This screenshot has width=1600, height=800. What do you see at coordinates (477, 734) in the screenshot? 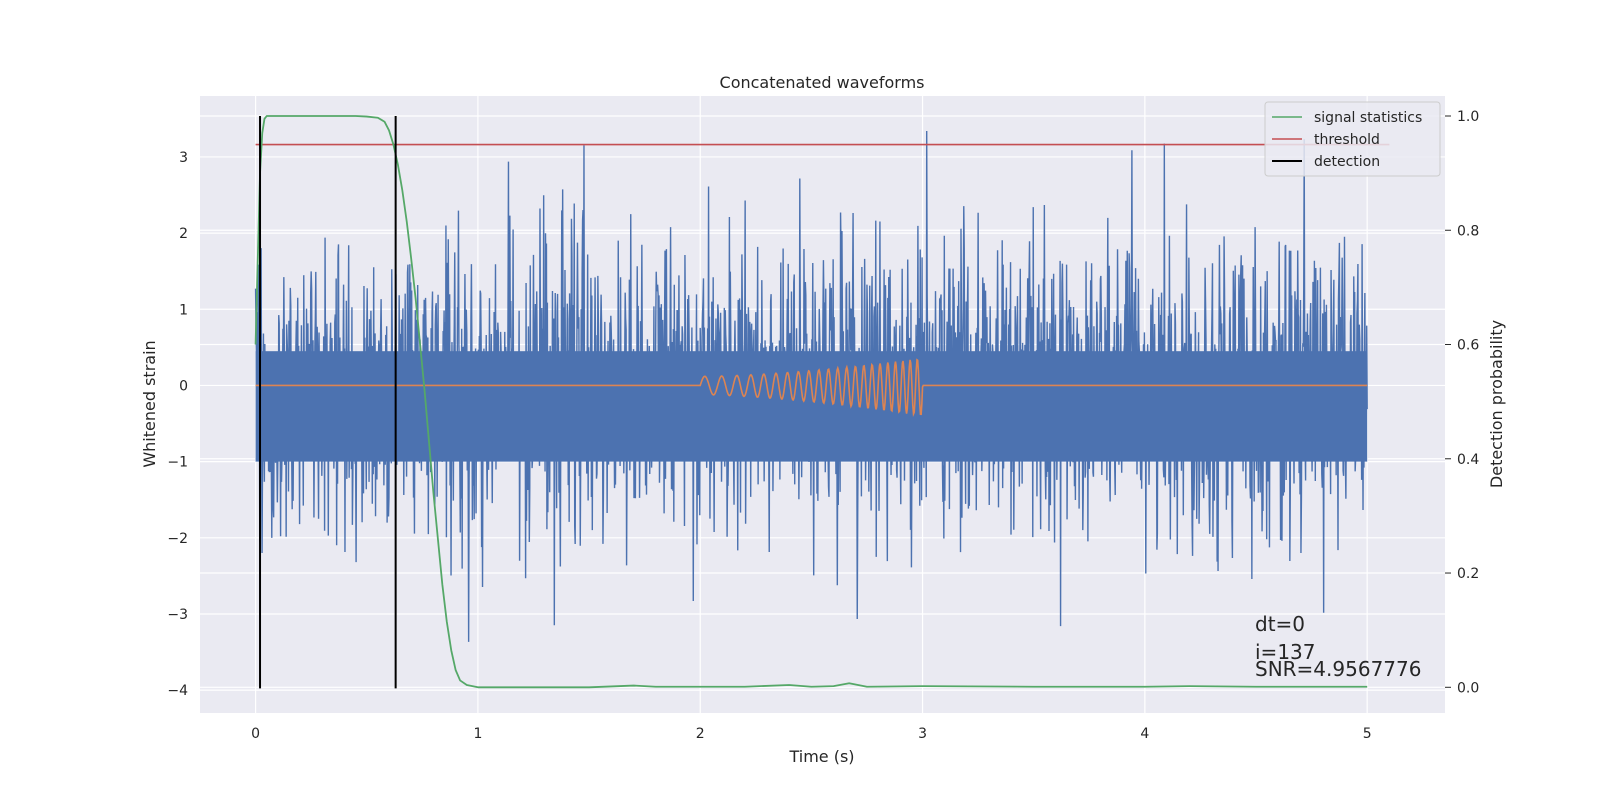
I see `x-tick-label: 1` at bounding box center [477, 734].